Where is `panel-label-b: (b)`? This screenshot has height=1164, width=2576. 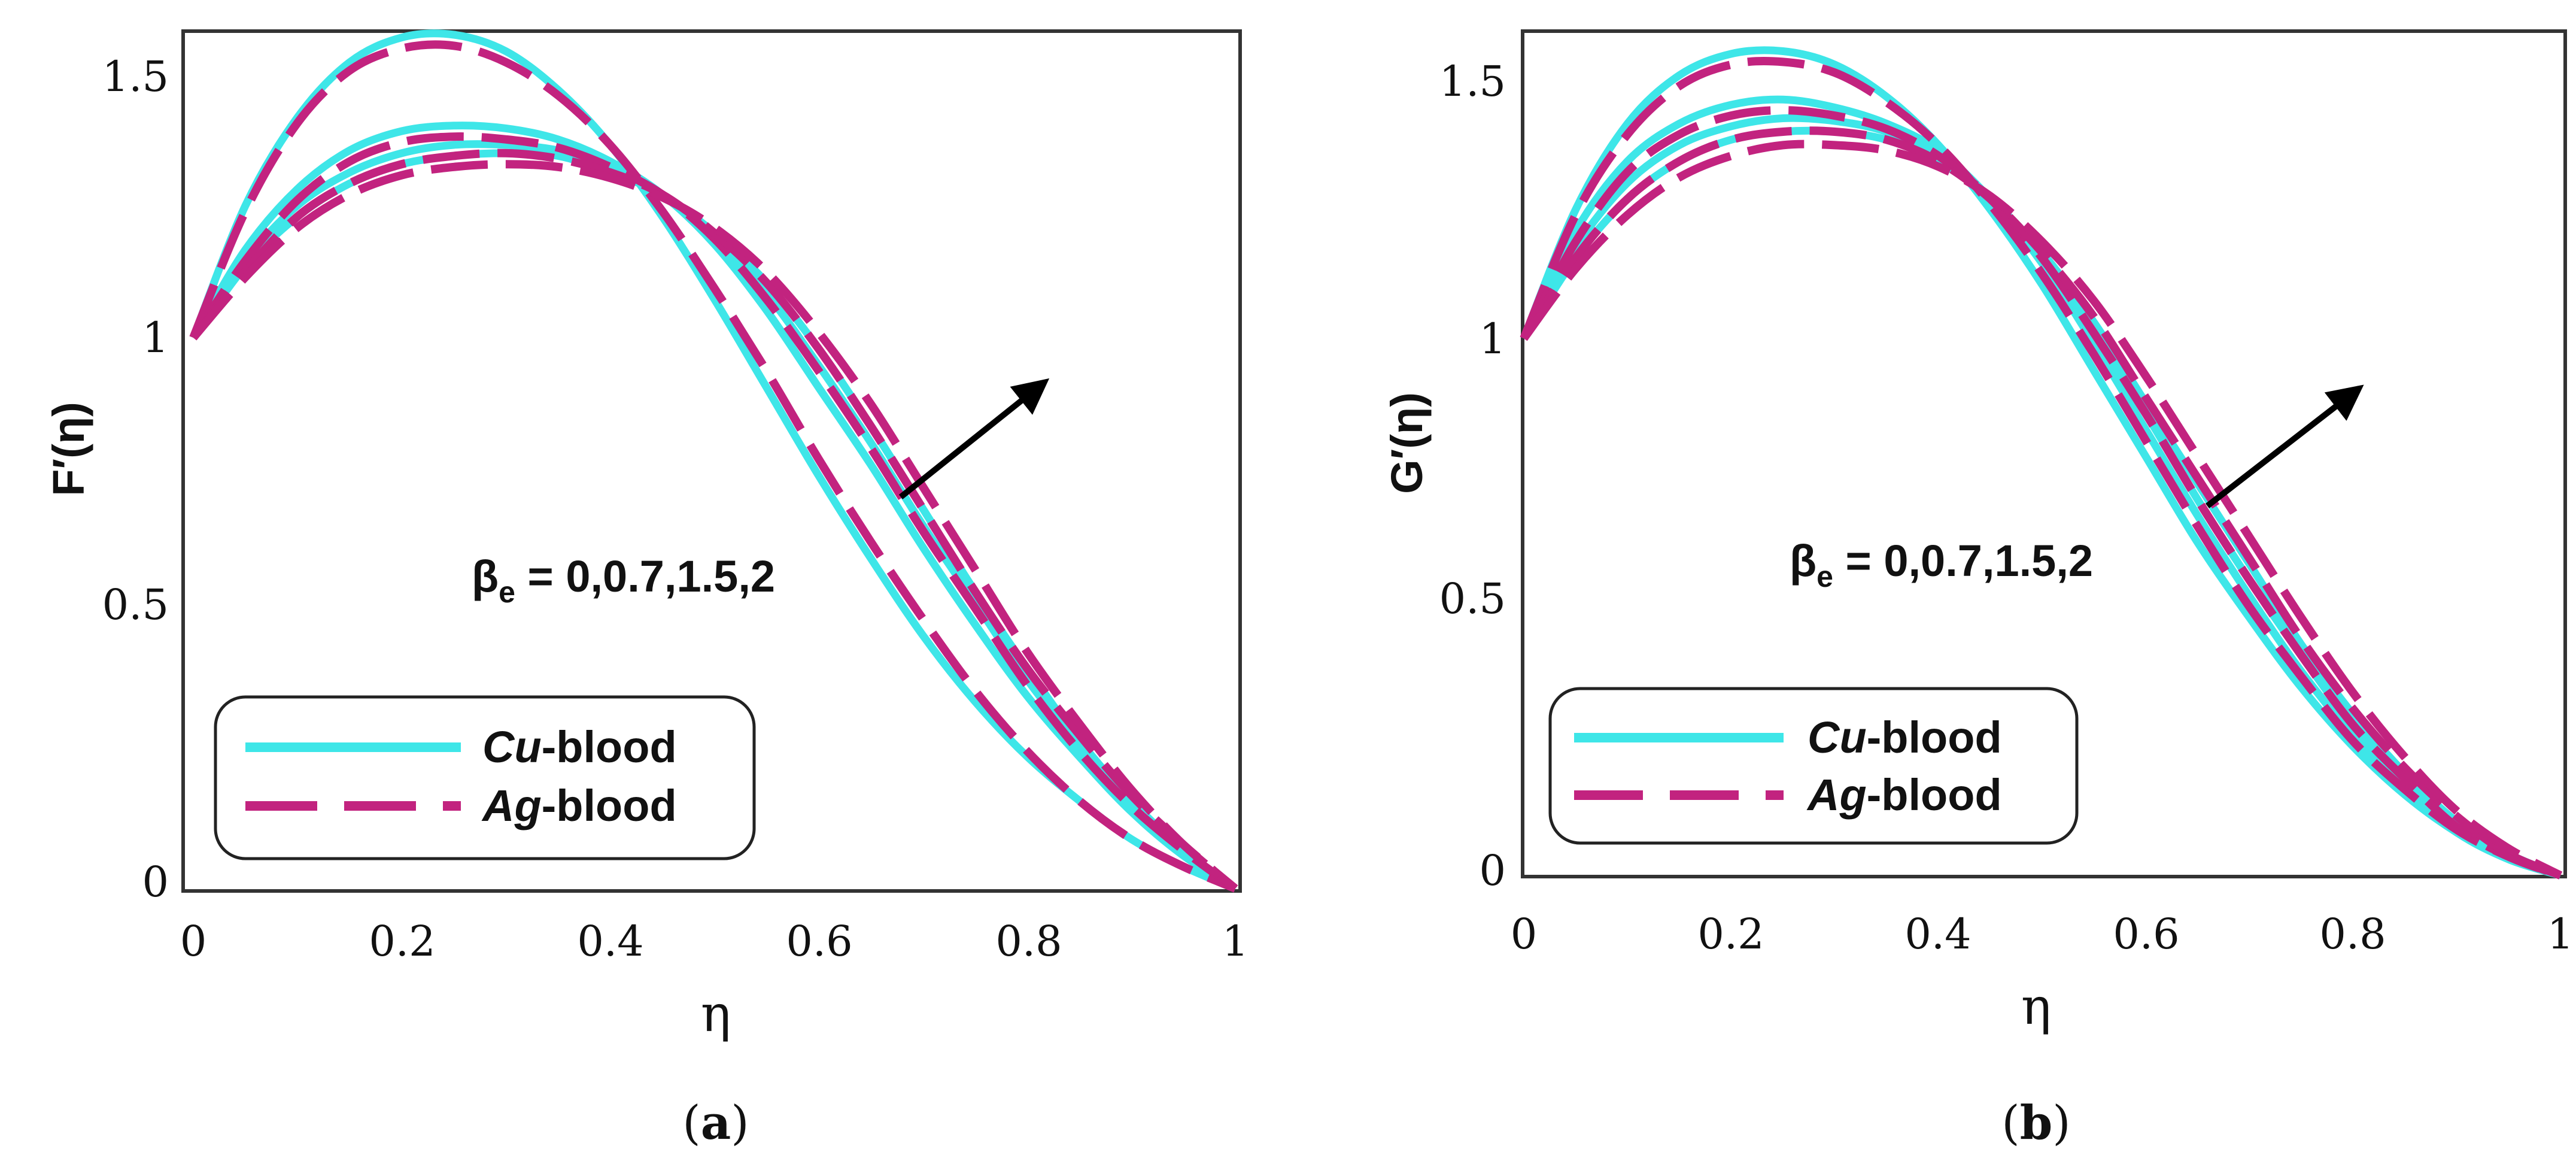 panel-label-b: (b) is located at coordinates (2035, 1123).